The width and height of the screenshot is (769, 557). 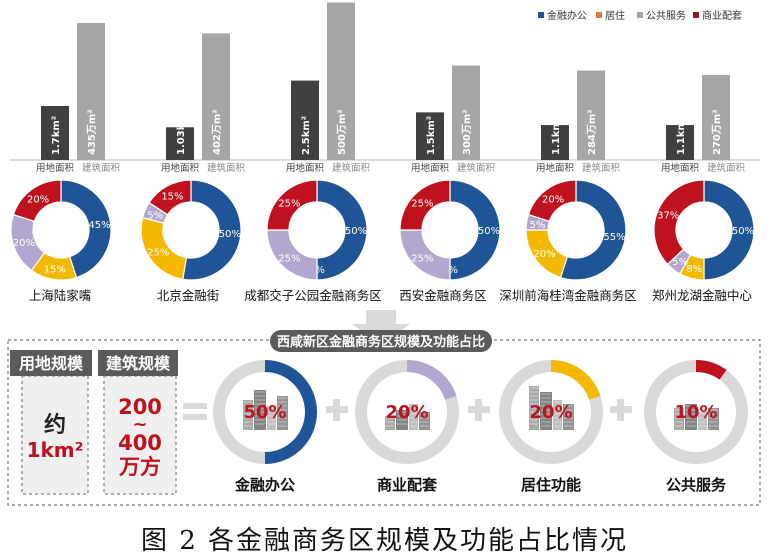 I want to click on legend-label: 商业配套, so click(x=722, y=15).